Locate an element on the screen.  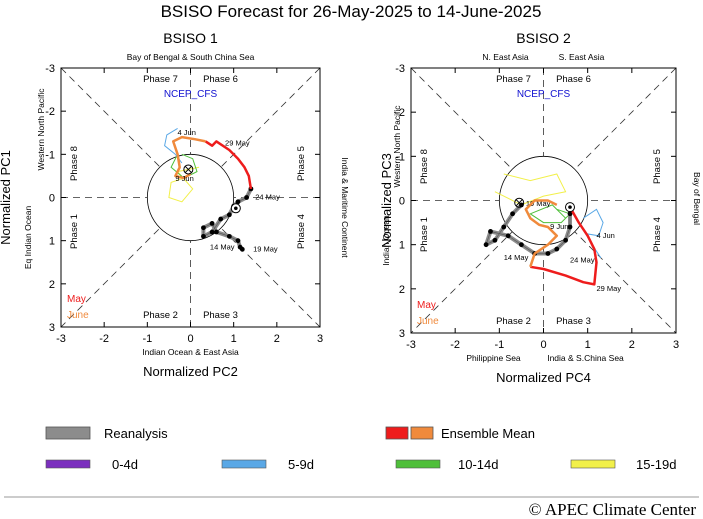
legend-15-19d-swatch is located at coordinates (593, 464).